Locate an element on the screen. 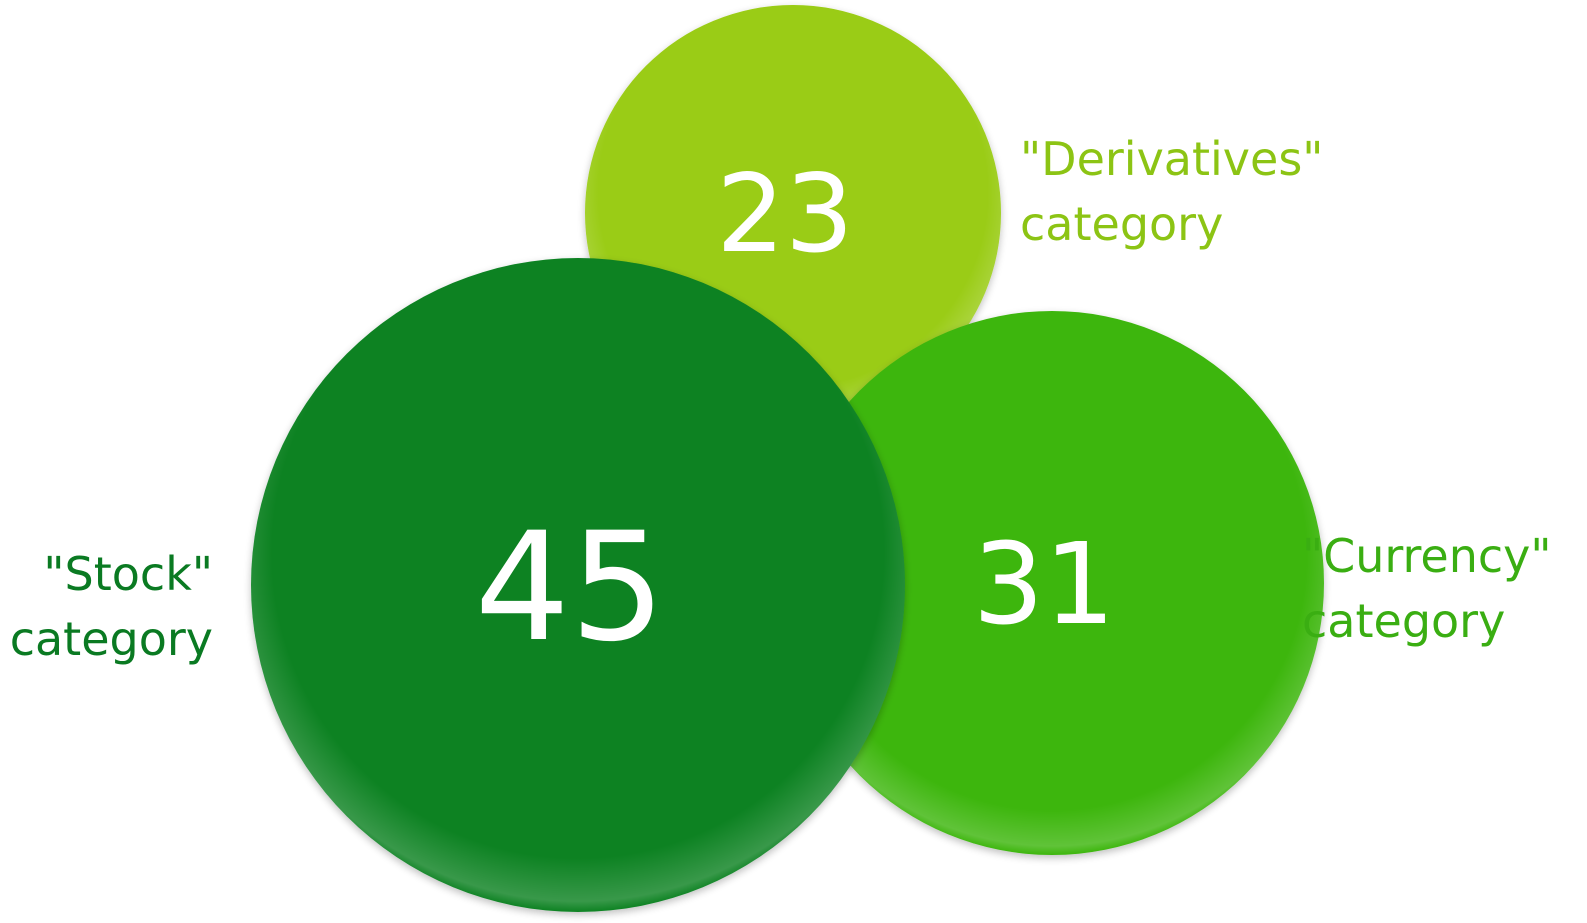 Image resolution: width=1587 pixels, height=923 pixels. category-label-stock-line1: "Stock" is located at coordinates (128, 574).